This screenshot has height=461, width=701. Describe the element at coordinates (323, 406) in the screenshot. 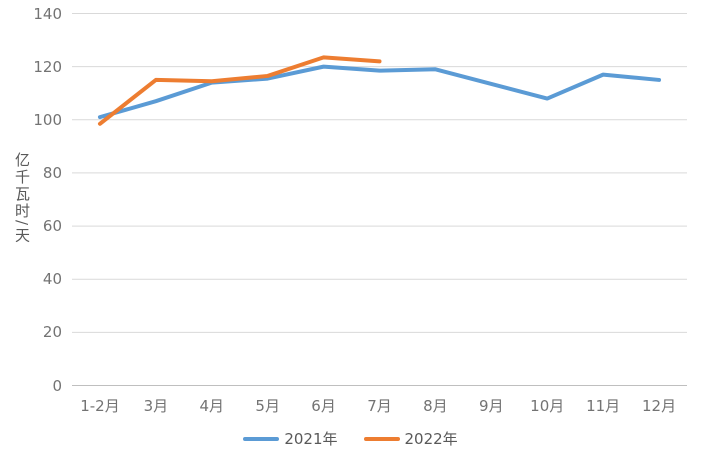

I see `x-tick-label: 6月` at that location.